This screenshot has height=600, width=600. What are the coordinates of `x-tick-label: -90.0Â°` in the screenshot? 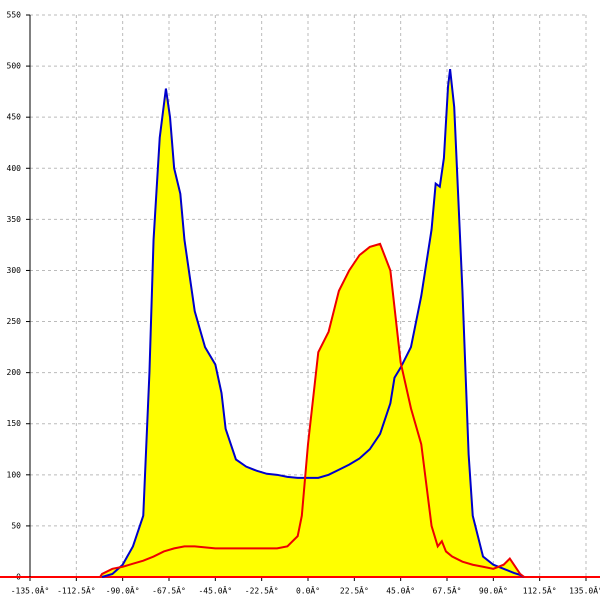 It's located at (123, 590).